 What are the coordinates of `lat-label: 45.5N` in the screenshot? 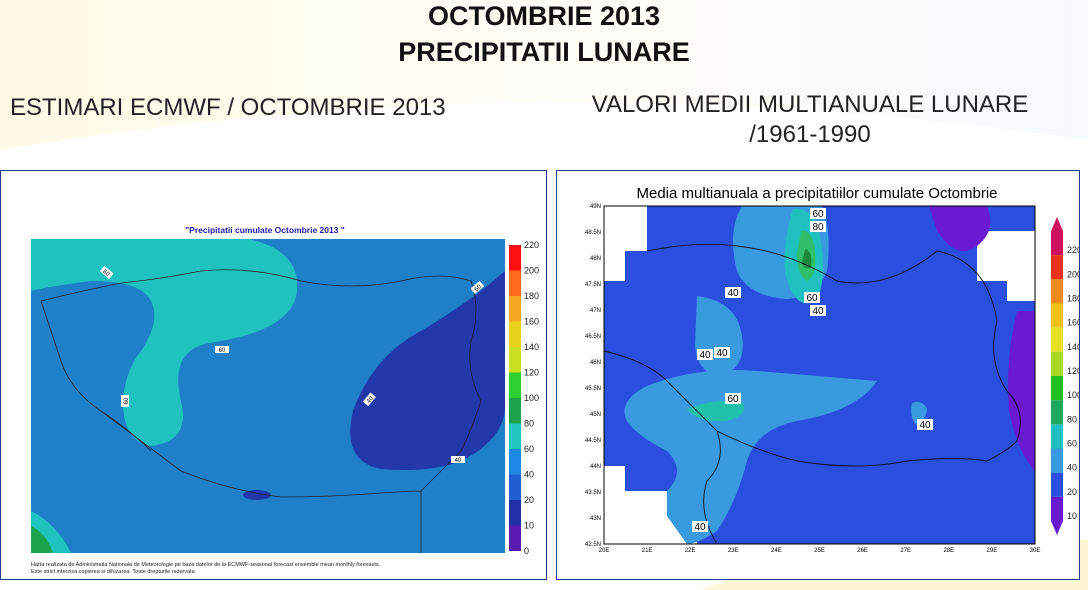 It's located at (593, 389).